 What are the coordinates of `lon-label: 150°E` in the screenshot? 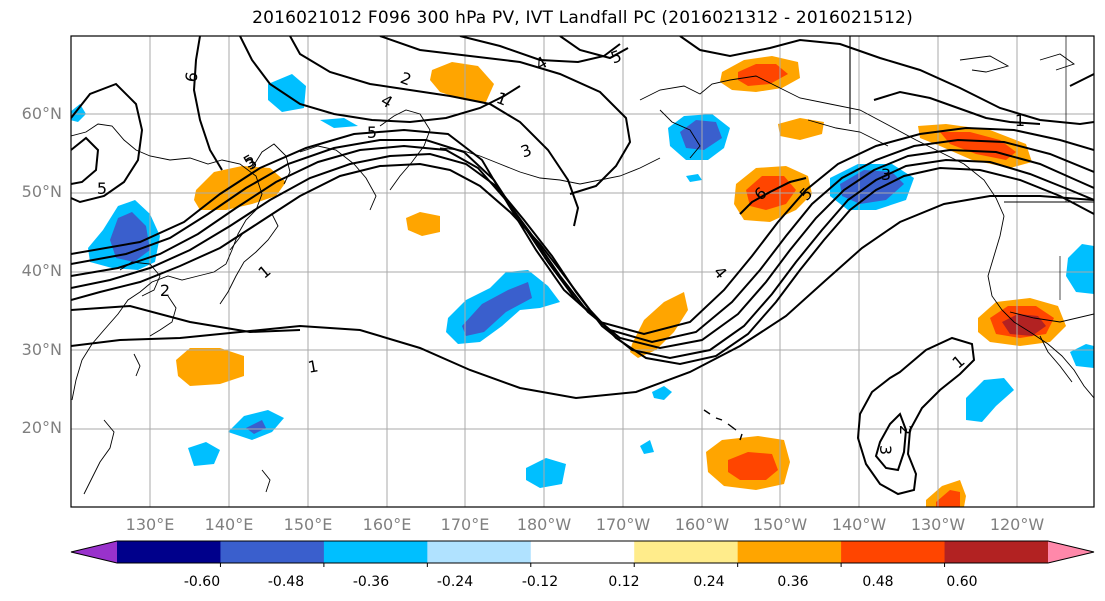 It's located at (308, 524).